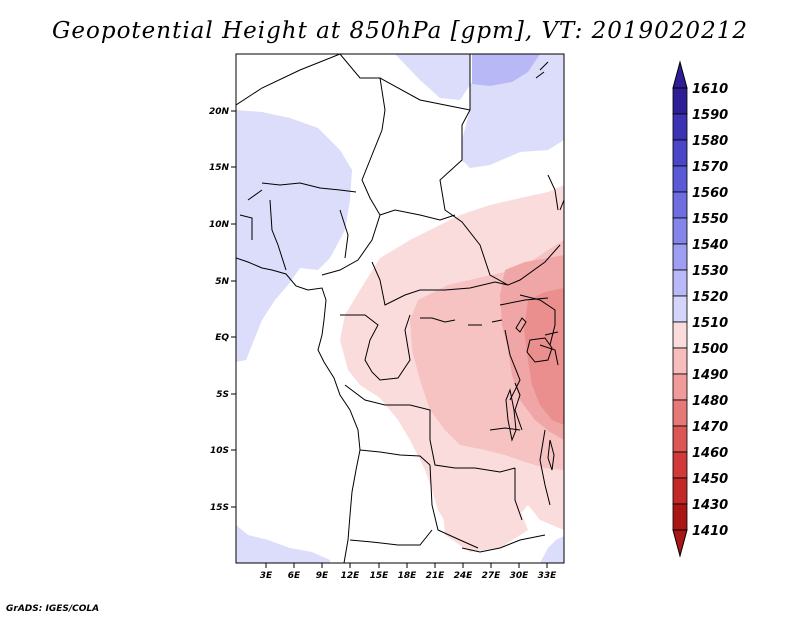  What do you see at coordinates (710, 271) in the screenshot?
I see `colorbar-label: 1530` at bounding box center [710, 271].